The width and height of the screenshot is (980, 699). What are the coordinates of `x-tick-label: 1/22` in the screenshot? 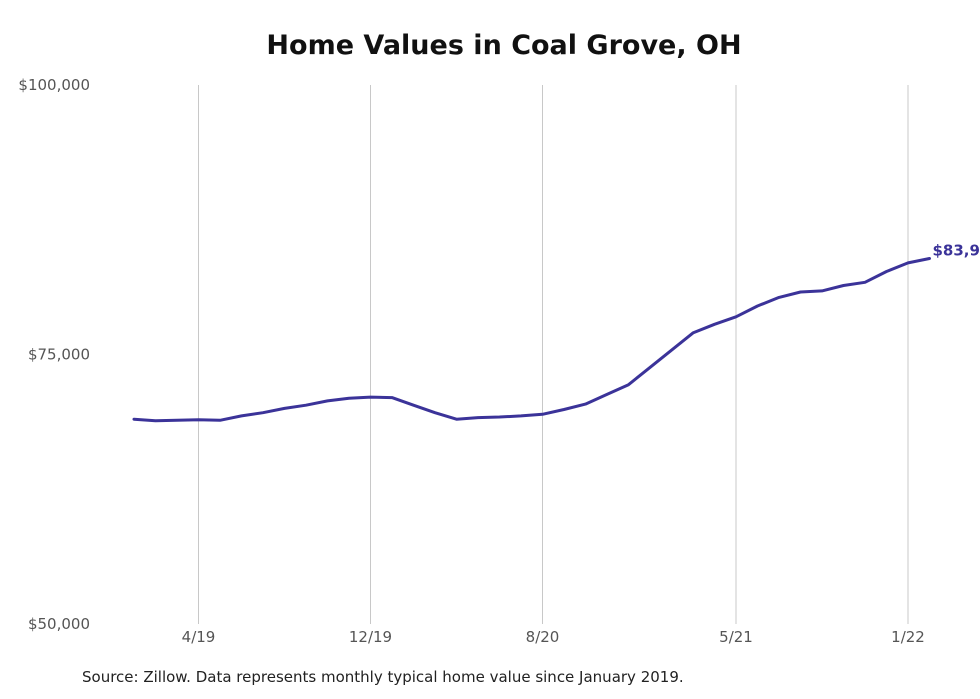 It's located at (908, 637).